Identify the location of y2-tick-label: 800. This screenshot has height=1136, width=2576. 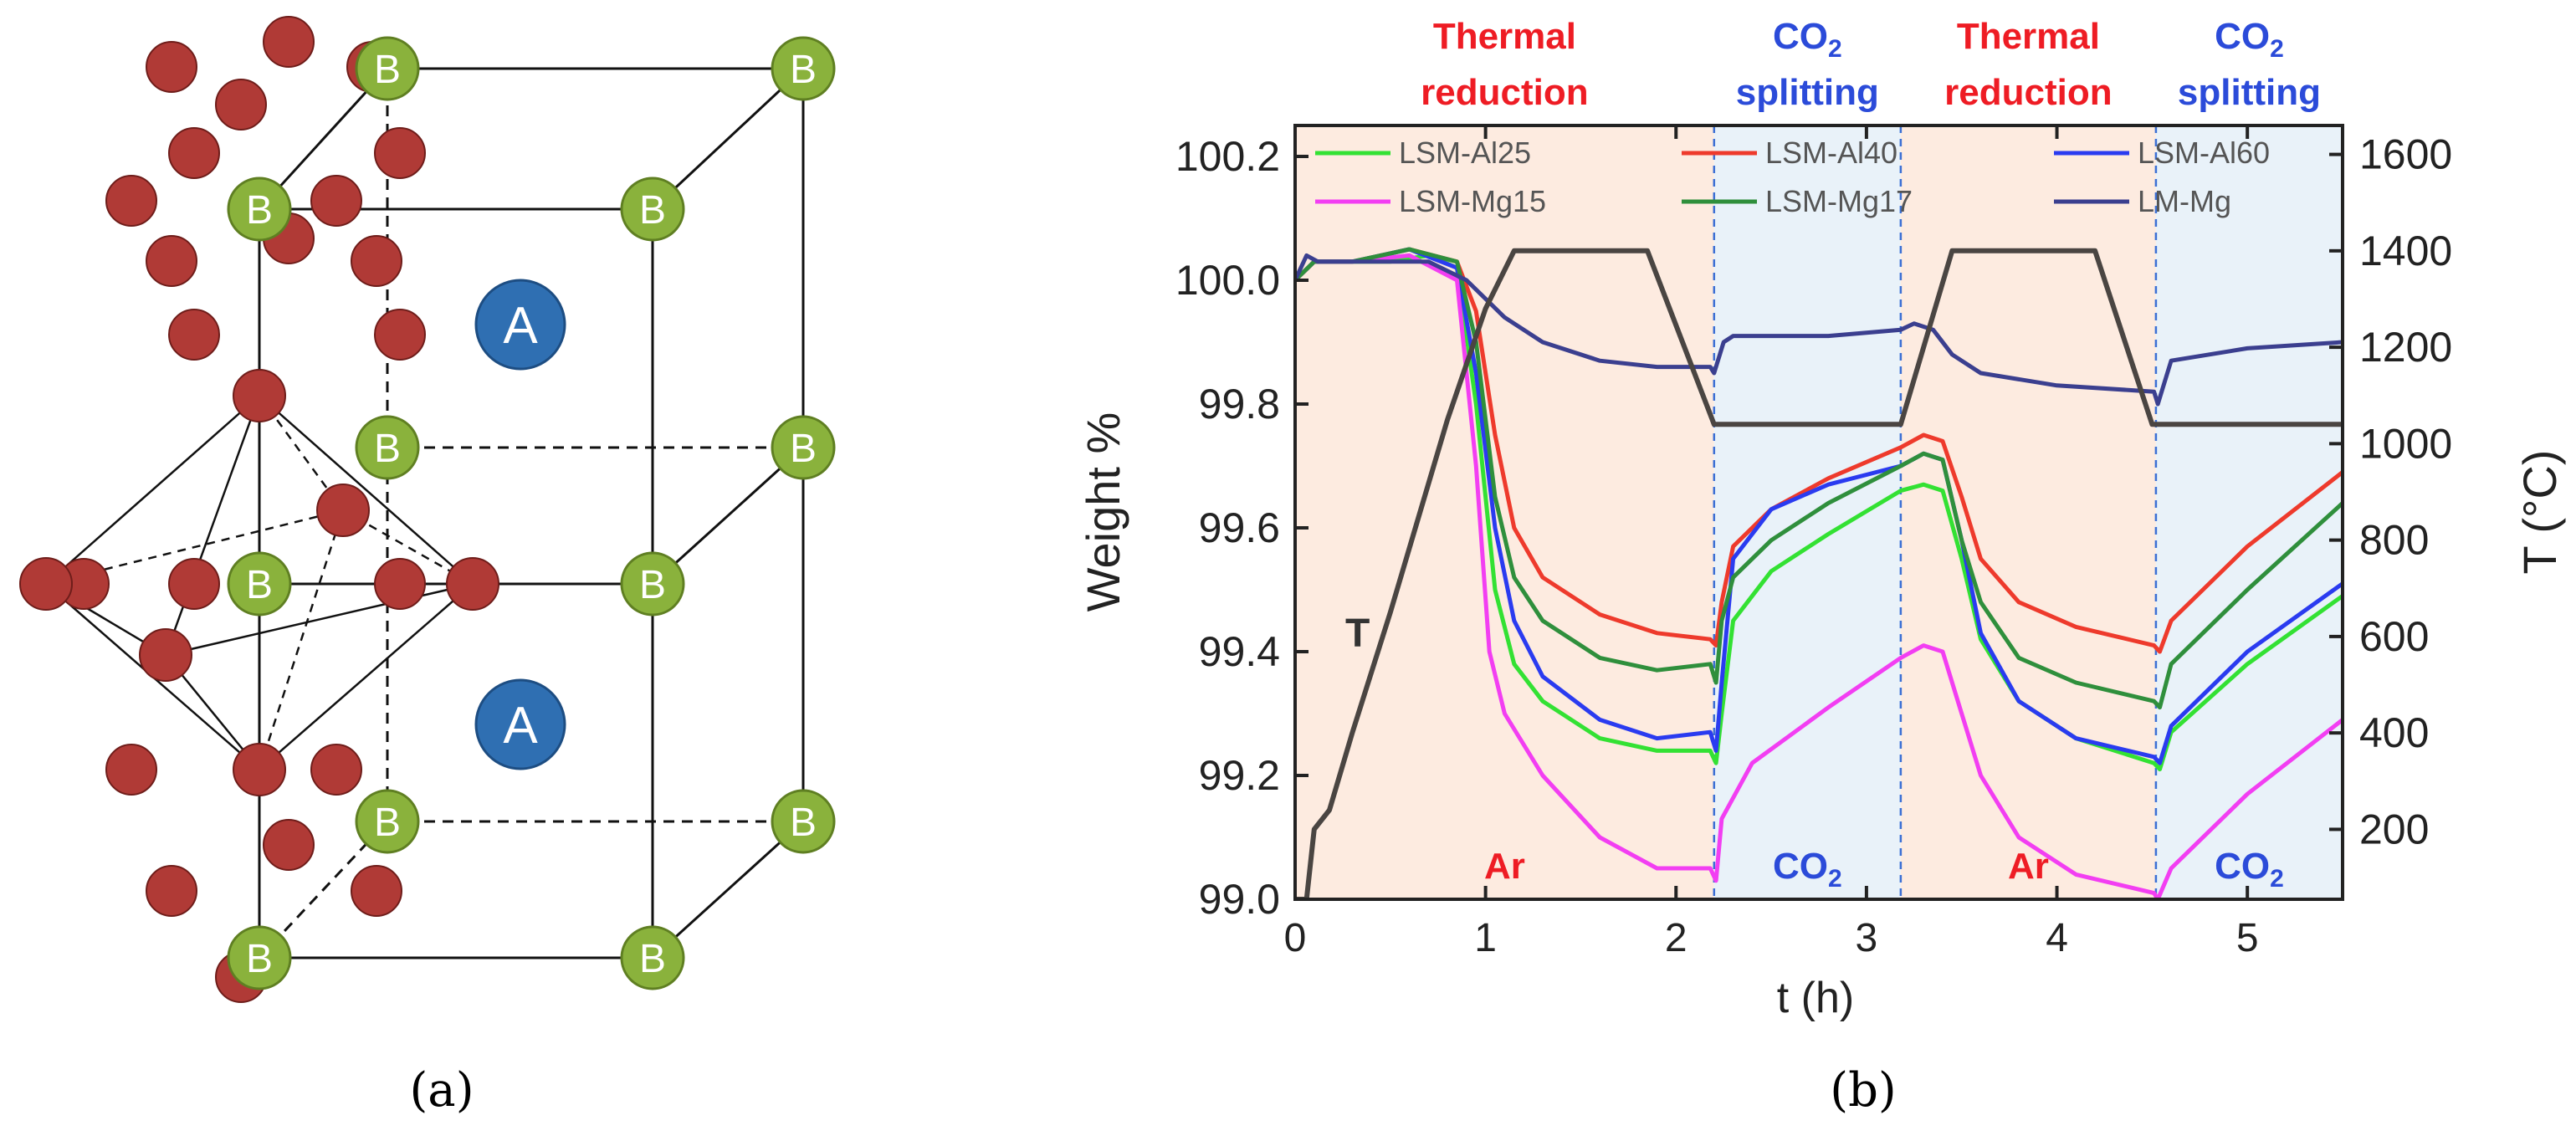
(2394, 540).